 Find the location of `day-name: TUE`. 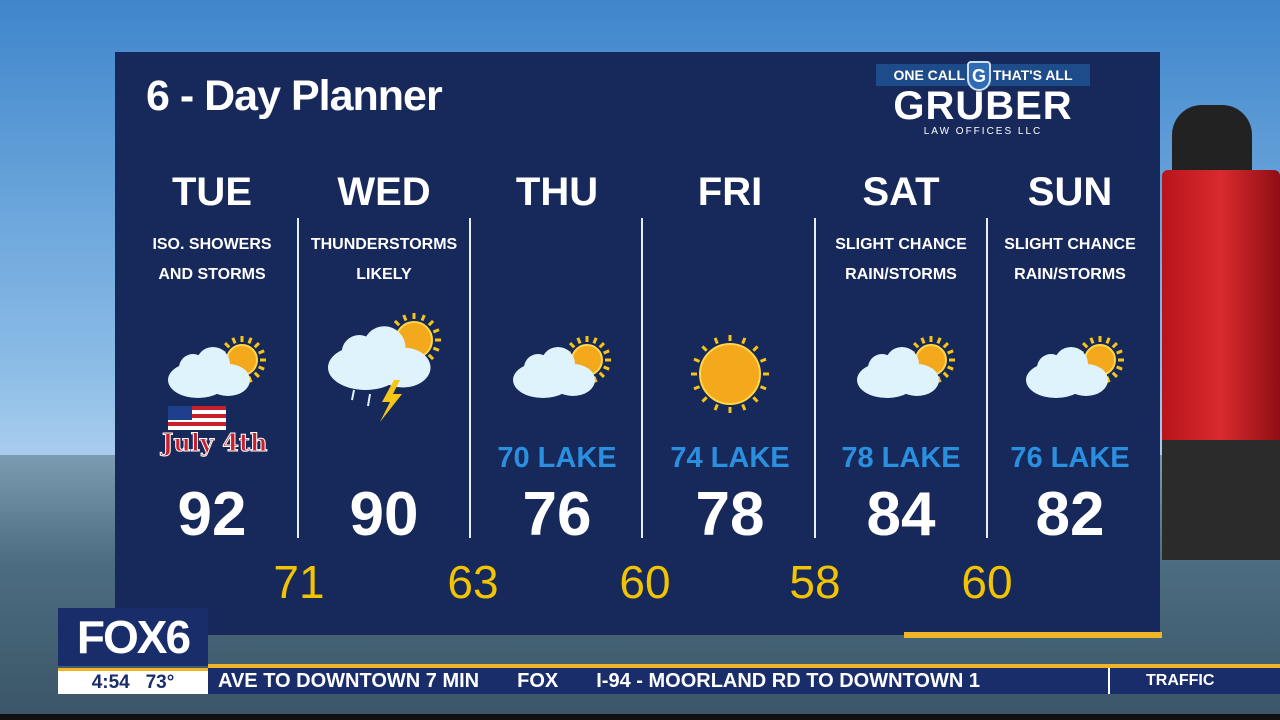

day-name: TUE is located at coordinates (212, 192).